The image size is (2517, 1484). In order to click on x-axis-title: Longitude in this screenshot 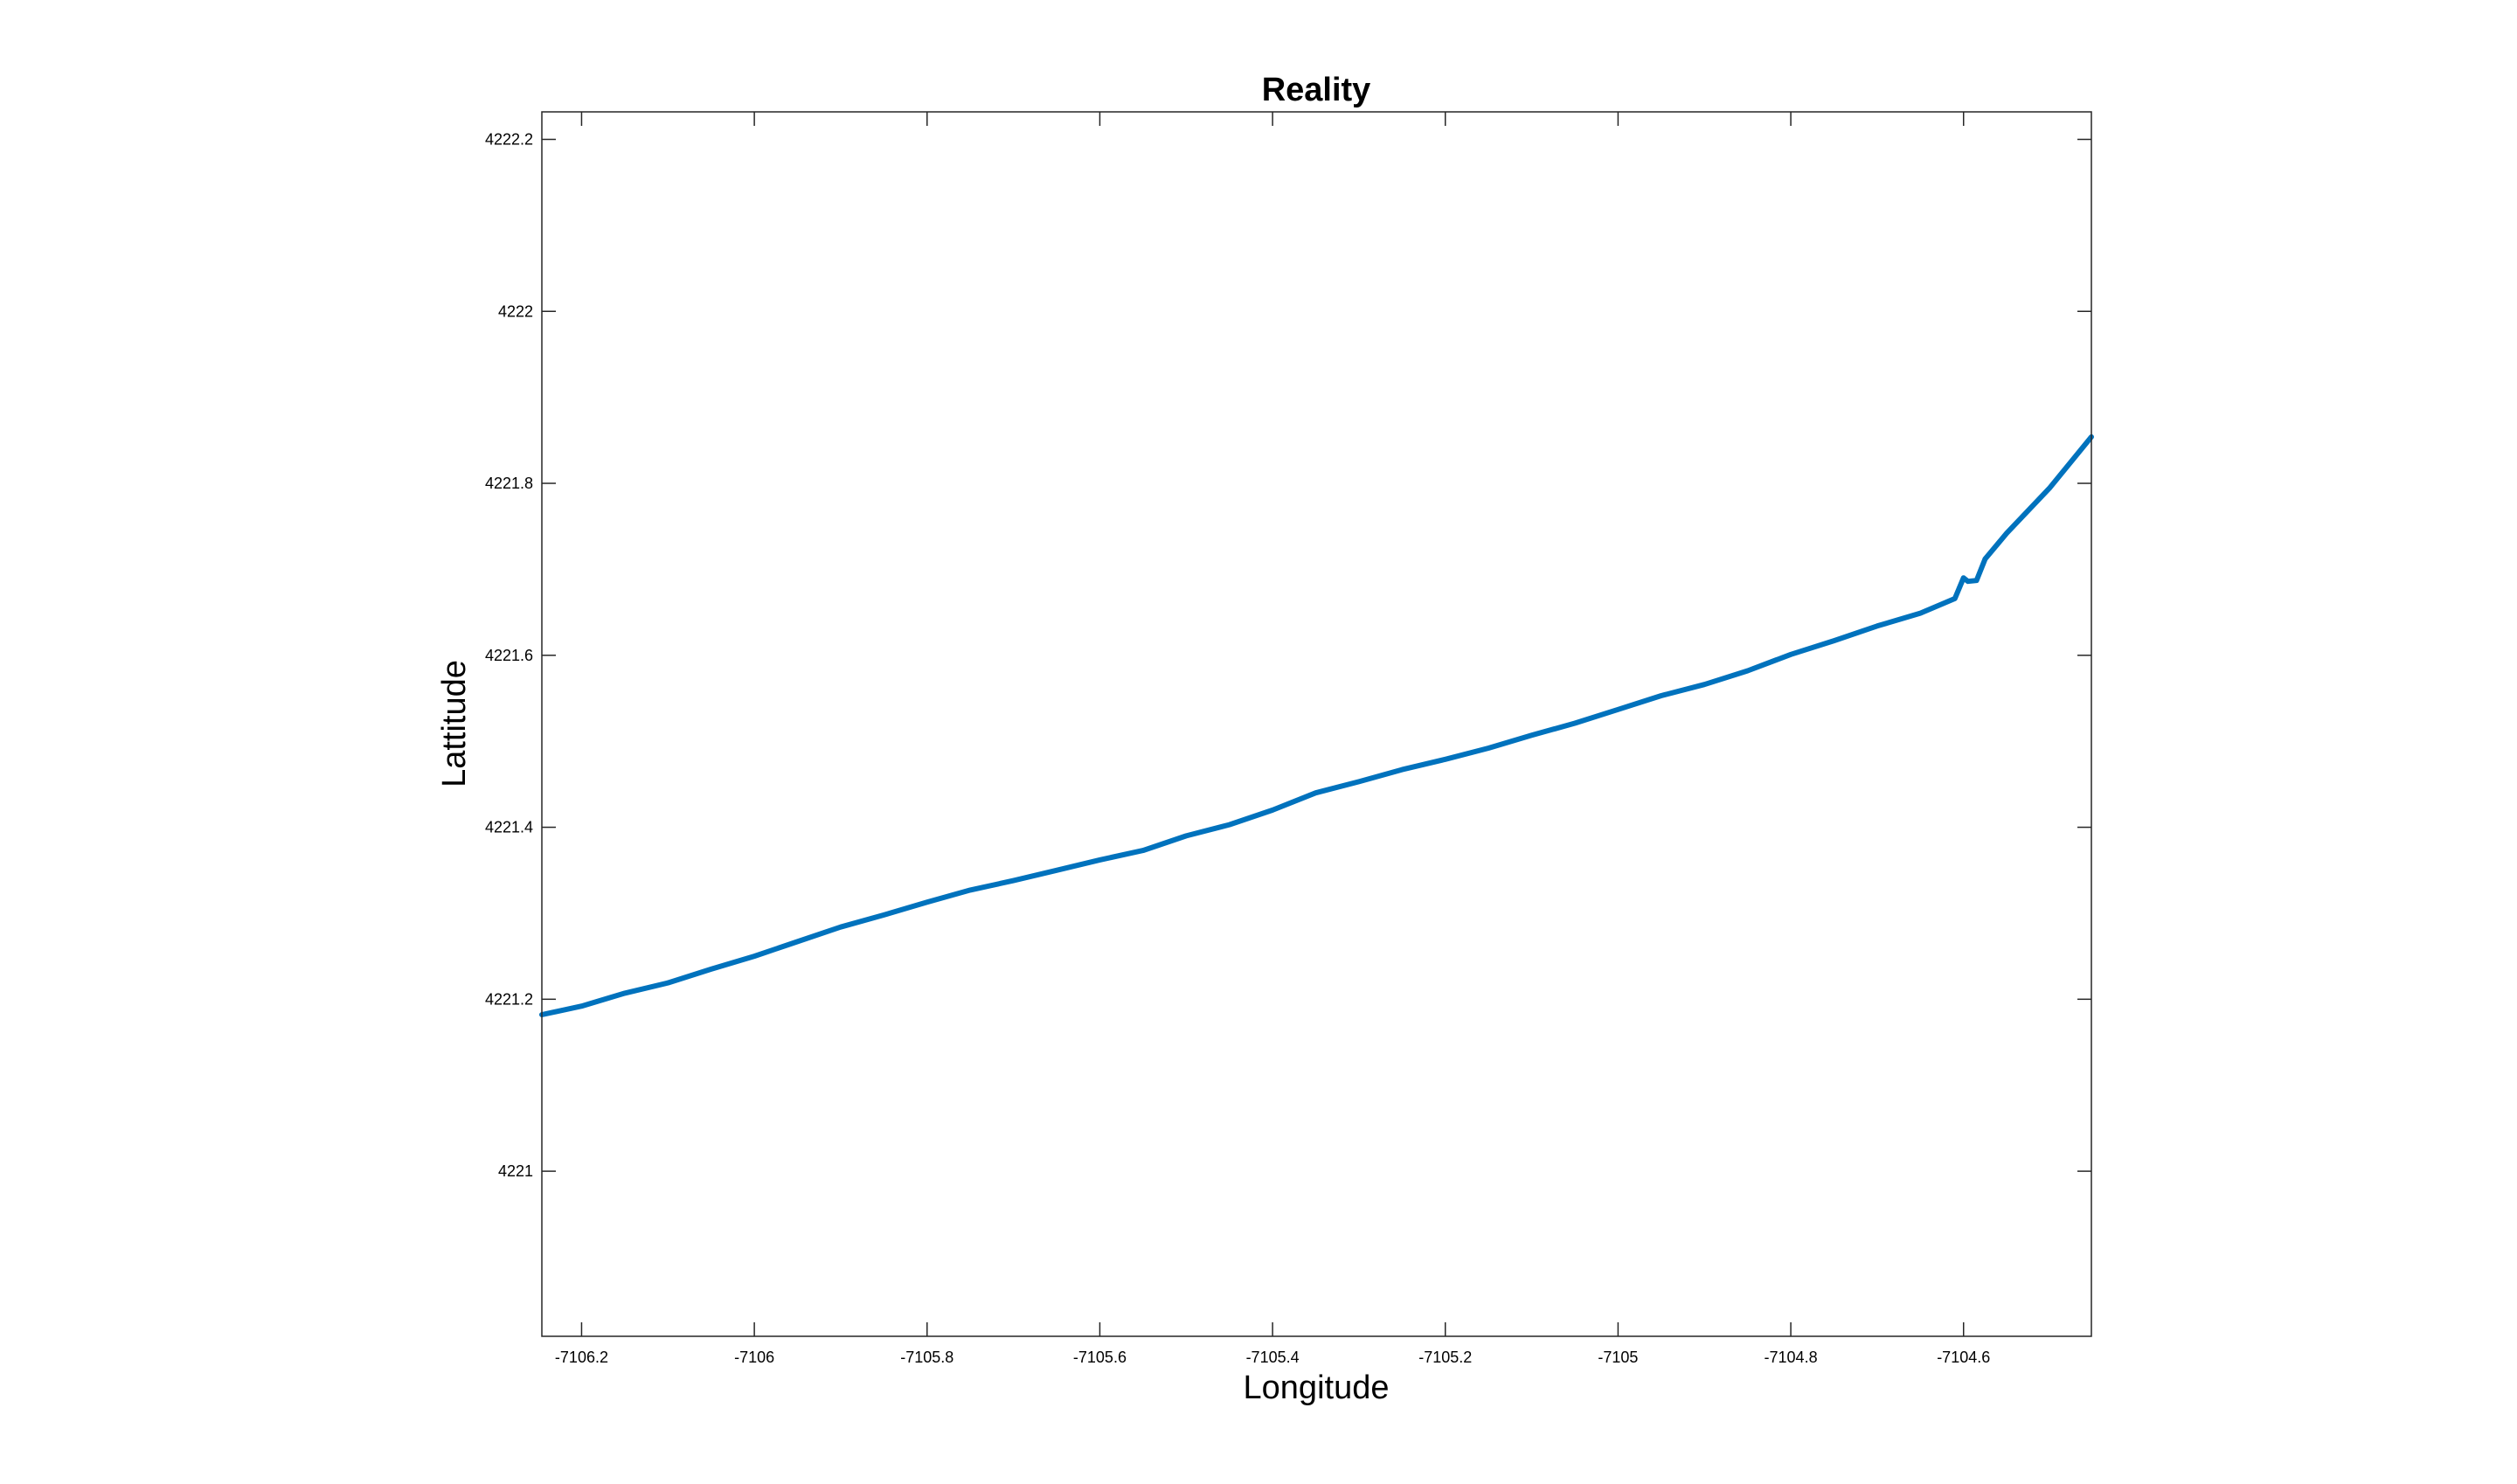, I will do `click(1317, 1388)`.